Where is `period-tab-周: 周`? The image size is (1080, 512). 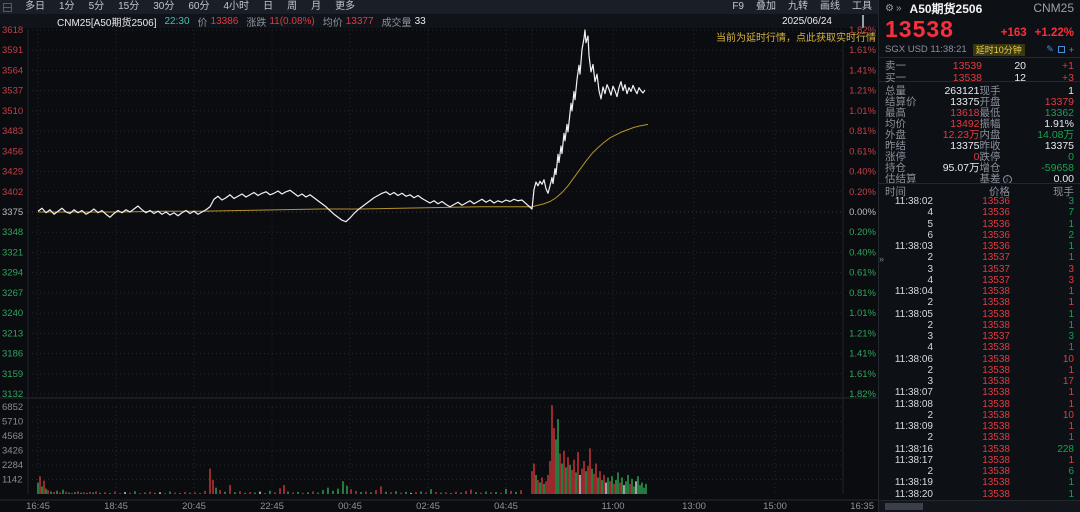
period-tab-周: 周 is located at coordinates (292, 6).